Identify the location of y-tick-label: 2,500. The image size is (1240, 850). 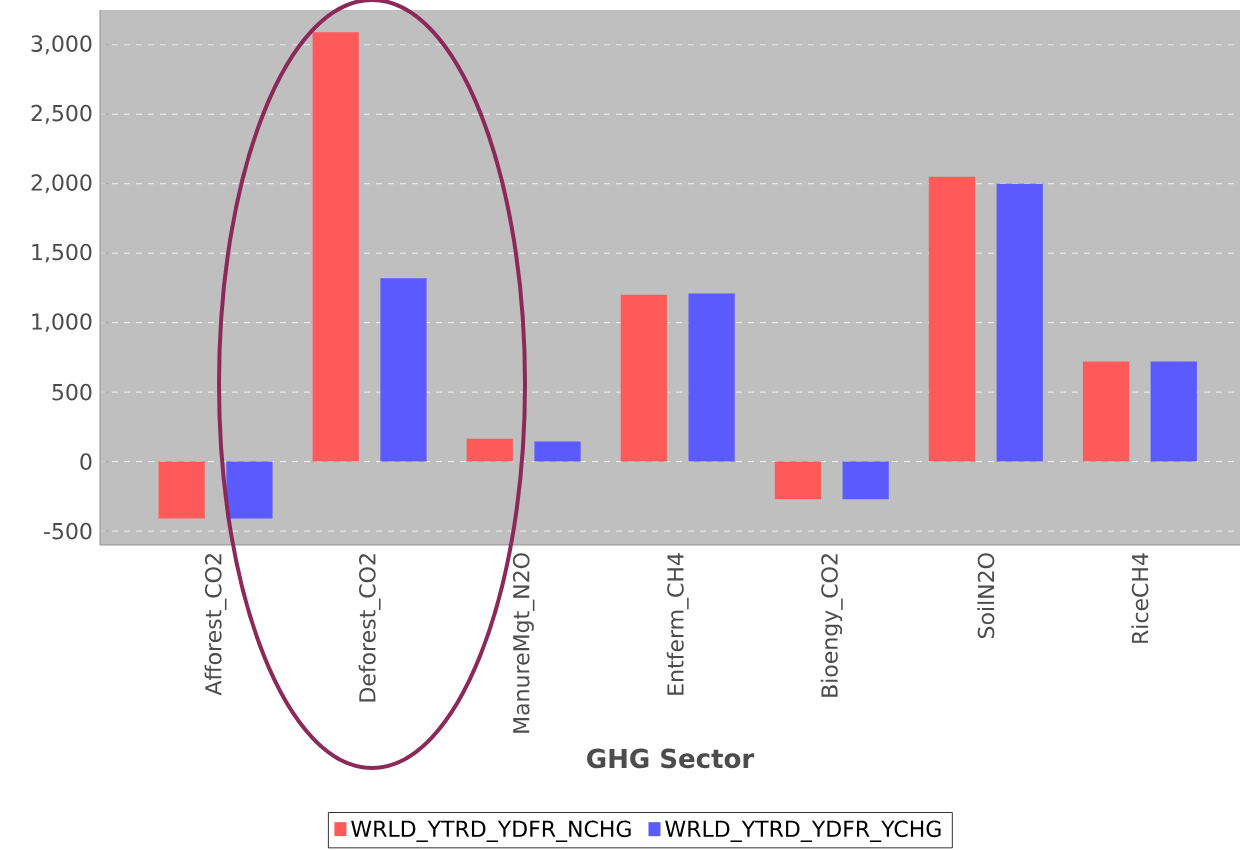
(61, 114).